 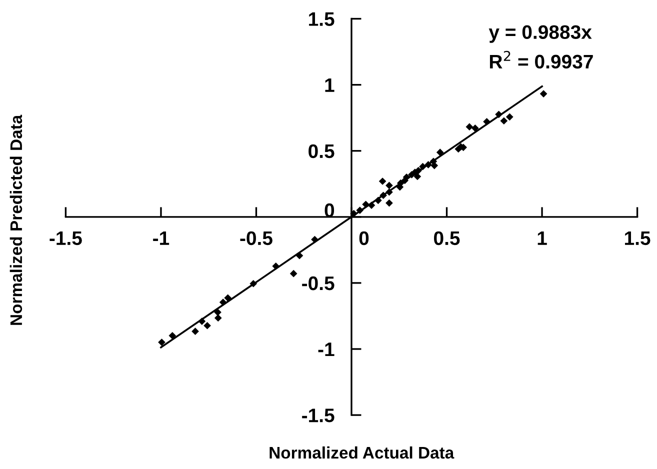 I want to click on x-tick-label: 0, so click(x=364, y=238).